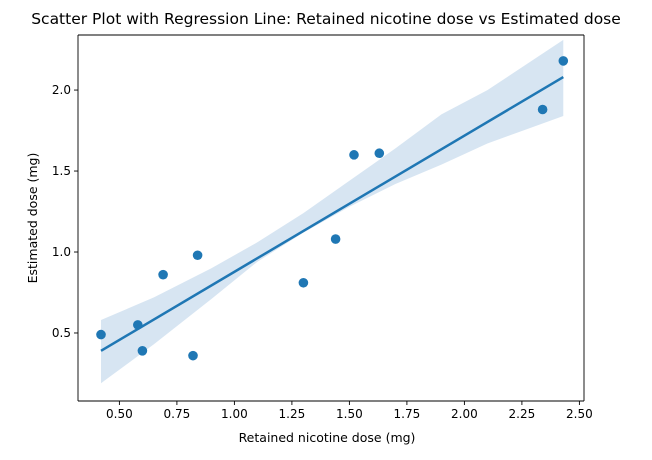 Image resolution: width=652 pixels, height=460 pixels. What do you see at coordinates (65, 218) in the screenshot?
I see `y-axis: 0.5 1.0 1.5 2.0` at bounding box center [65, 218].